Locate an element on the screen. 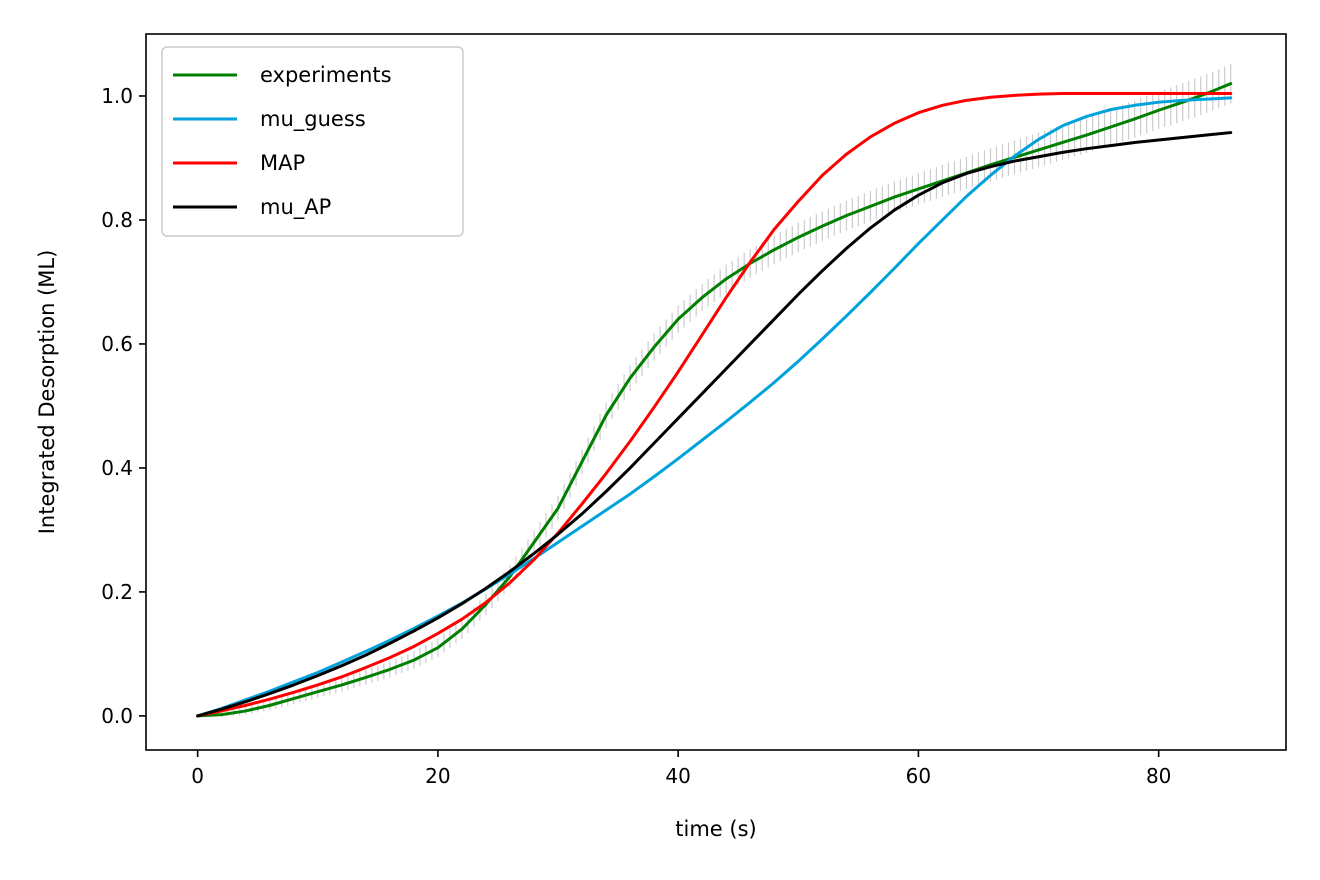  x-tick-label-2: 40 is located at coordinates (677, 776).